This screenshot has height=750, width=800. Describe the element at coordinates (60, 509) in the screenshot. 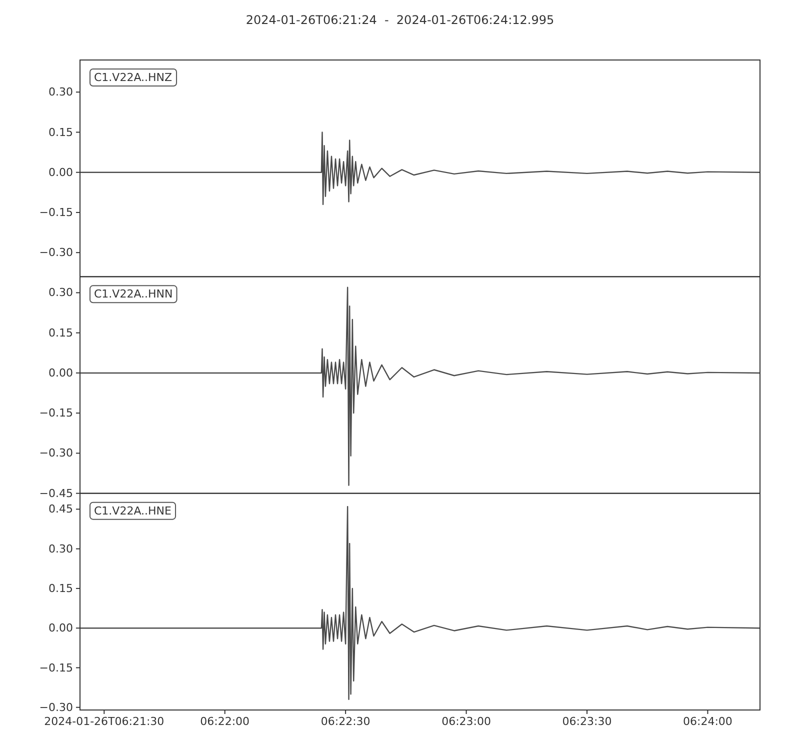

I see `y-tick-label: 0.45` at that location.